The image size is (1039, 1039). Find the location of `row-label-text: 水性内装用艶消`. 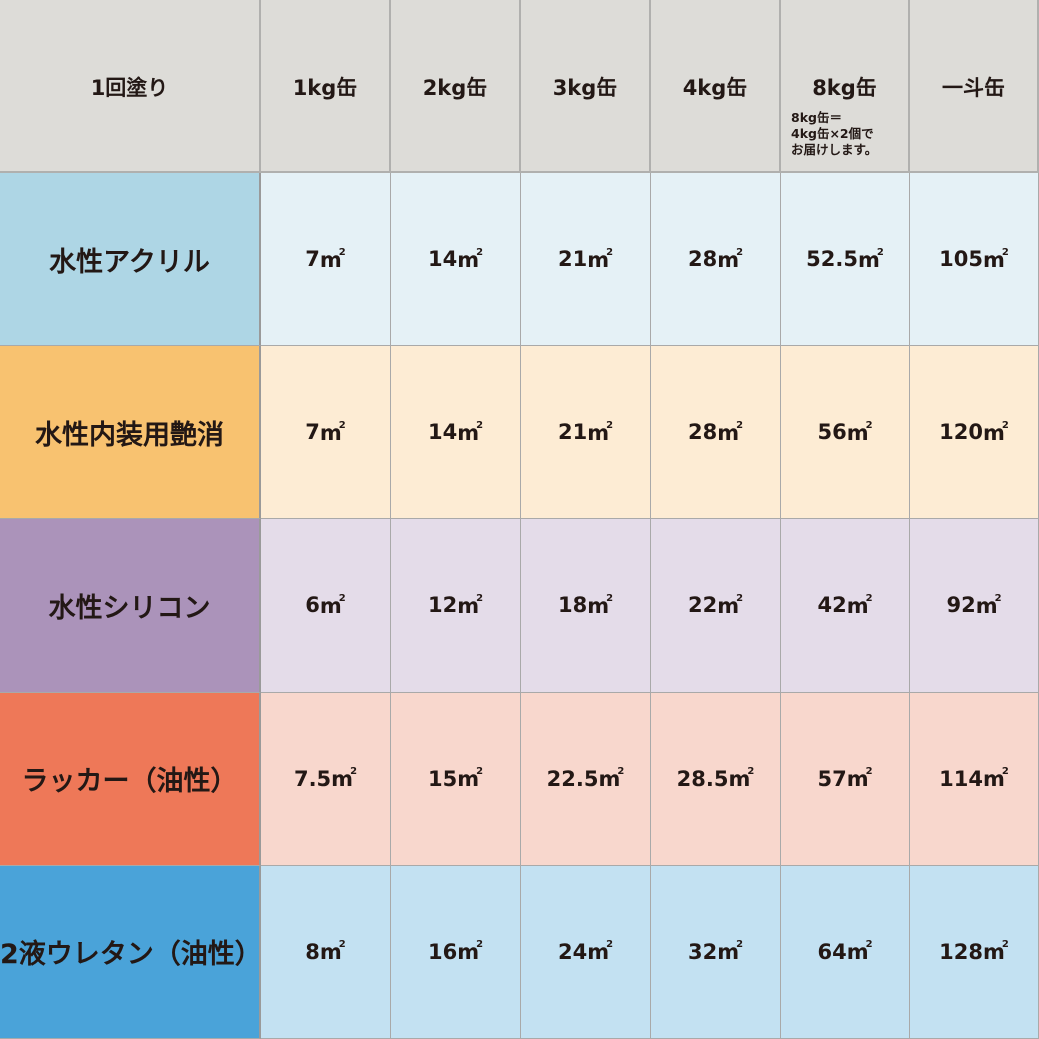

row-label-text: 水性内装用艶消 is located at coordinates (129, 435).